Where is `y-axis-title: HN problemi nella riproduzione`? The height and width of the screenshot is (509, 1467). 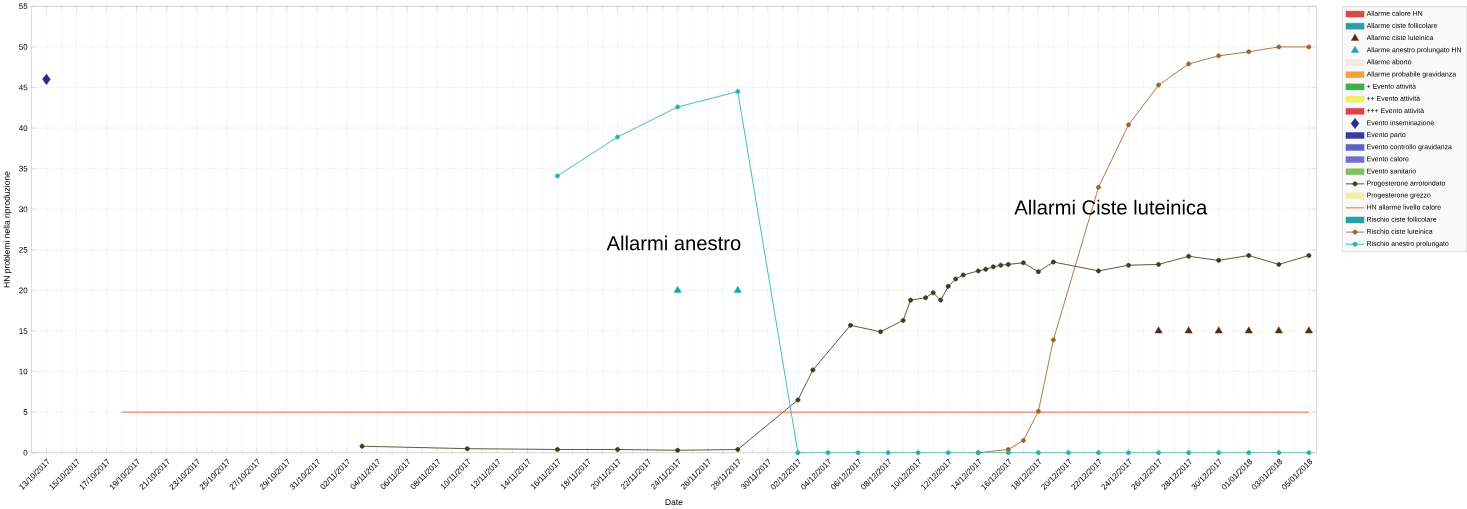
y-axis-title: HN problemi nella riproduzione is located at coordinates (7, 229).